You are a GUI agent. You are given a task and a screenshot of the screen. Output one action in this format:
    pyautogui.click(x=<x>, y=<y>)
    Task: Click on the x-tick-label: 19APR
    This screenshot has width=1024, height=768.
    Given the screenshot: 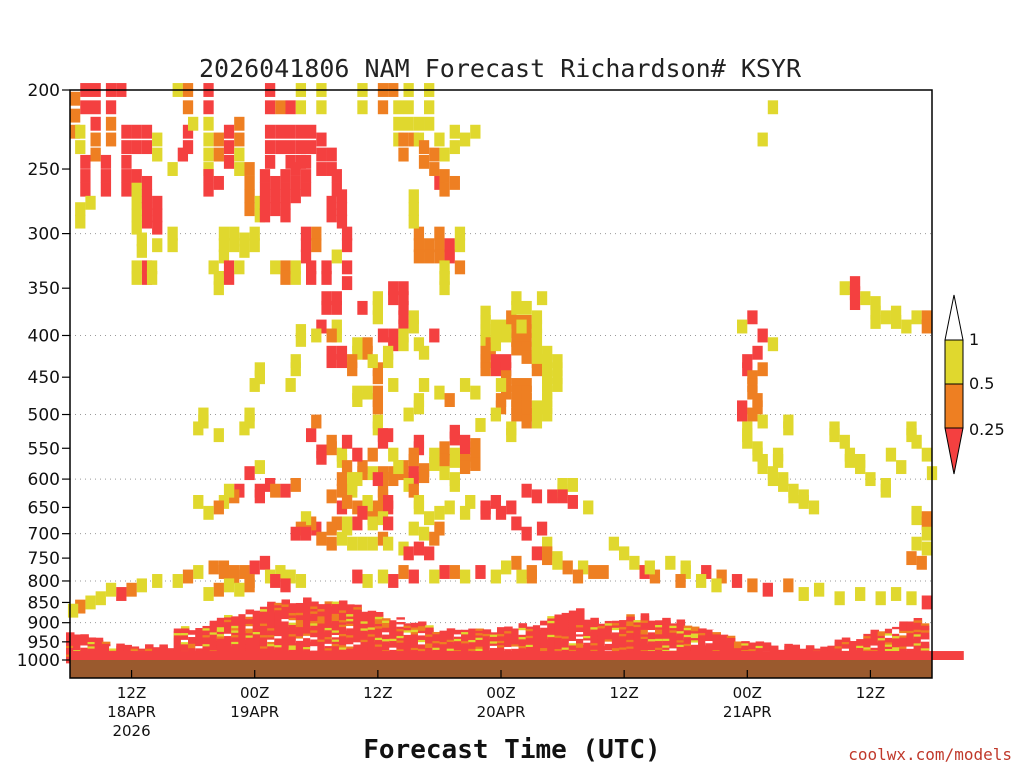 What is the action you would take?
    pyautogui.click(x=254, y=712)
    